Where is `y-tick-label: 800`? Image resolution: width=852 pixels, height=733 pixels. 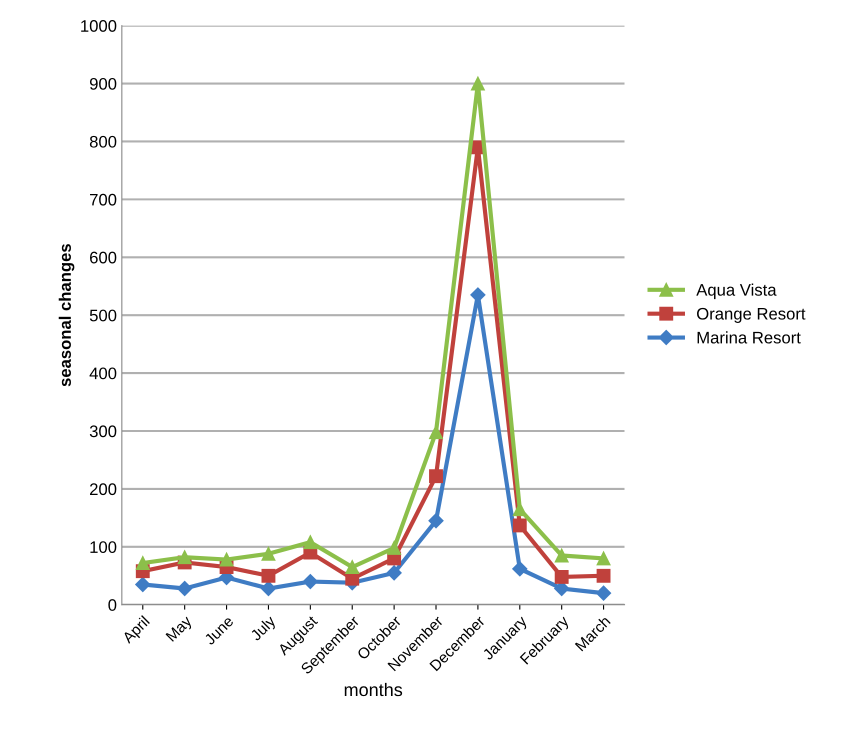 y-tick-label: 800 is located at coordinates (103, 142).